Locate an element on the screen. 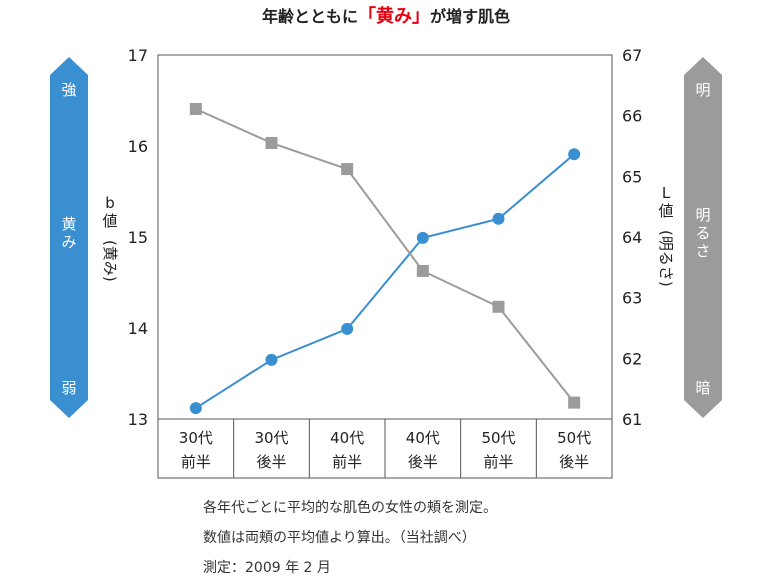 Image resolution: width=773 pixels, height=581 pixels. right-arrow-middle: 明 is located at coordinates (702, 215).